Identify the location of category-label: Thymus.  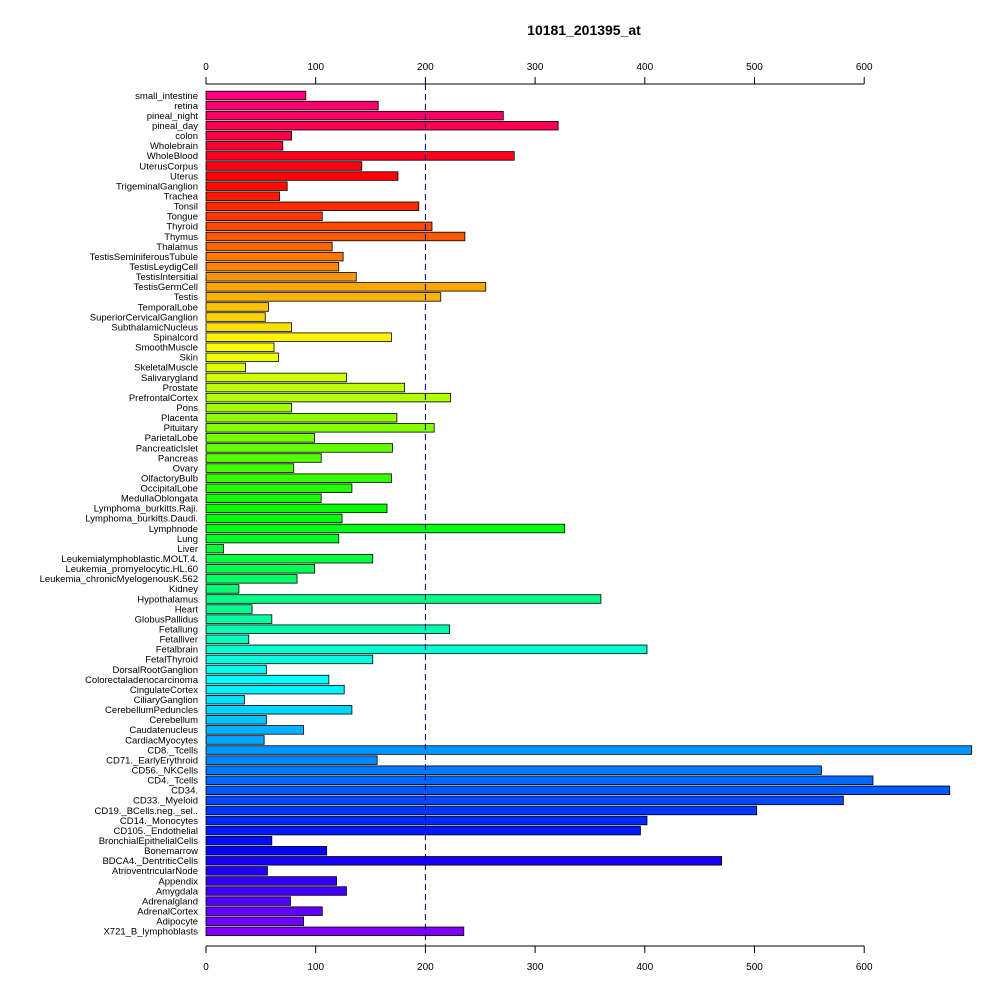
(181, 237).